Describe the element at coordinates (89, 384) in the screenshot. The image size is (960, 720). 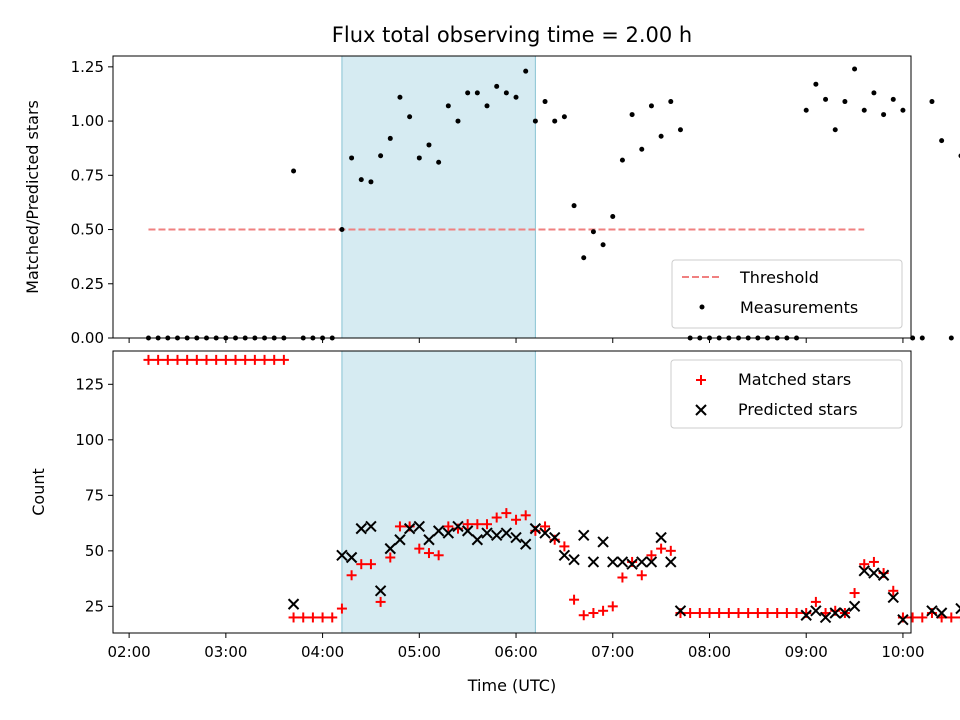
I see `bottom-y-tick-label: 125` at that location.